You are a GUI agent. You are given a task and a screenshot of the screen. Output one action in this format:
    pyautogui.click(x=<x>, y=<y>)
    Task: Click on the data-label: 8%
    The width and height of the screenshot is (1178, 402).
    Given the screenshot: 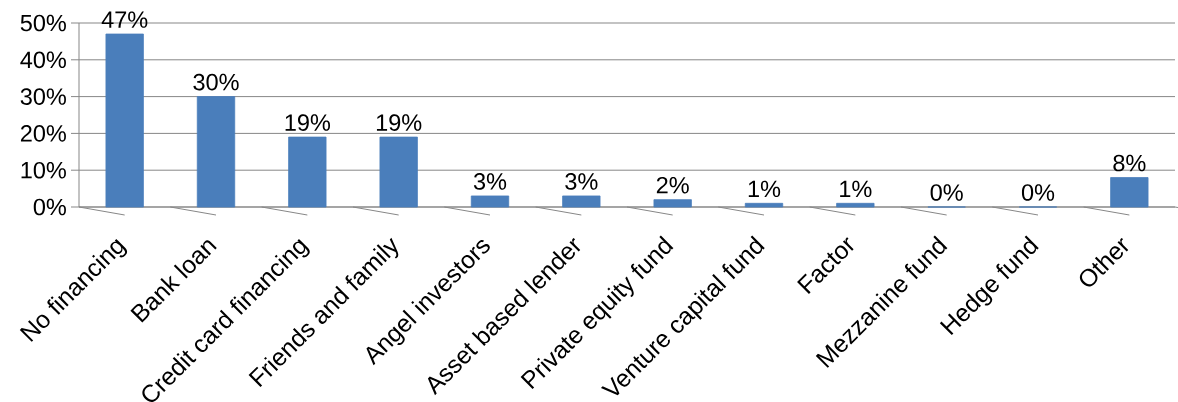 What is the action you would take?
    pyautogui.click(x=1129, y=163)
    